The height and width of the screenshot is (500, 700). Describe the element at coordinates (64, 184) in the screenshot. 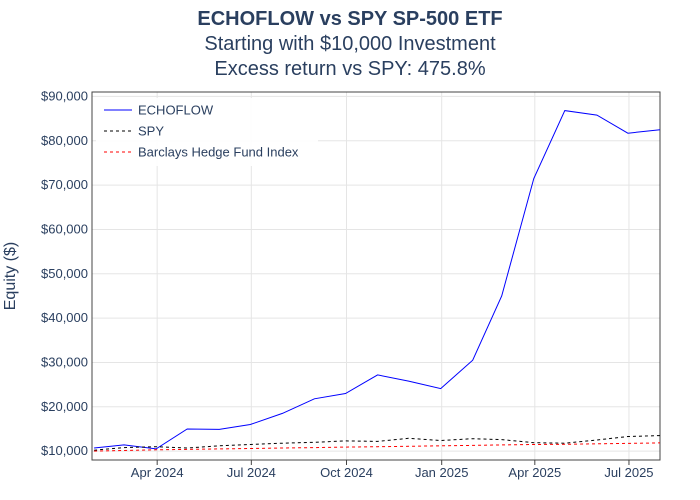

I see `y-tick-label: $70,000` at that location.